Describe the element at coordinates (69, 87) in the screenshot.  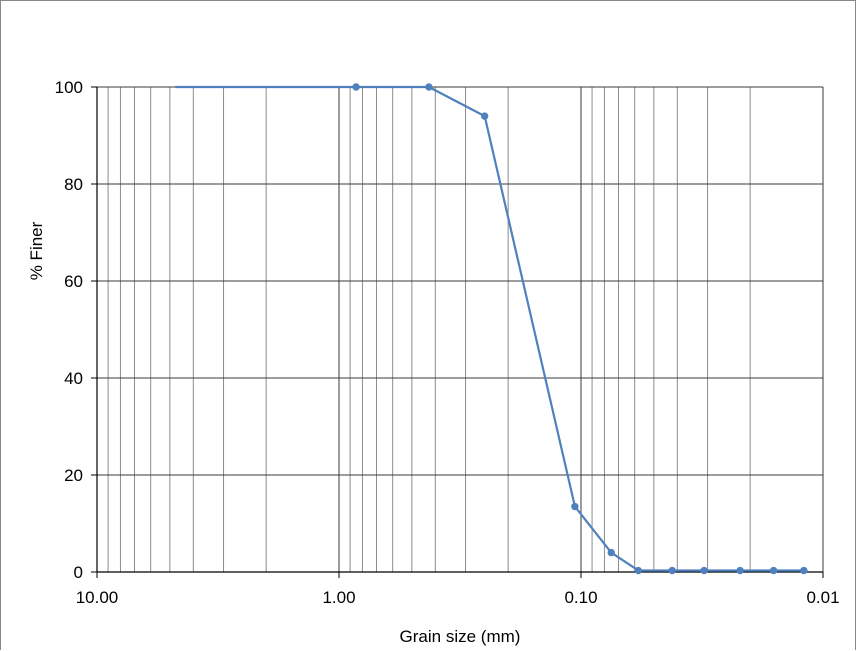
I see `y-tick-label: 100` at that location.